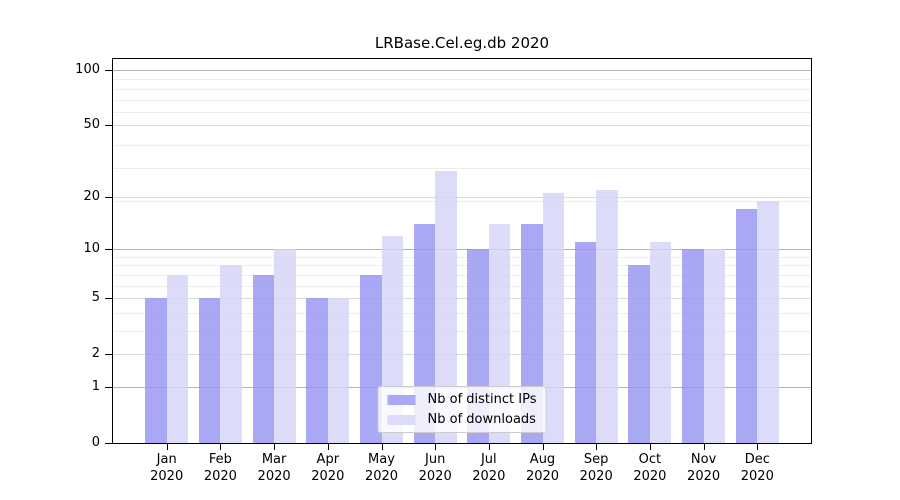 The width and height of the screenshot is (900, 500). I want to click on y-tick-label: 2, so click(95, 354).